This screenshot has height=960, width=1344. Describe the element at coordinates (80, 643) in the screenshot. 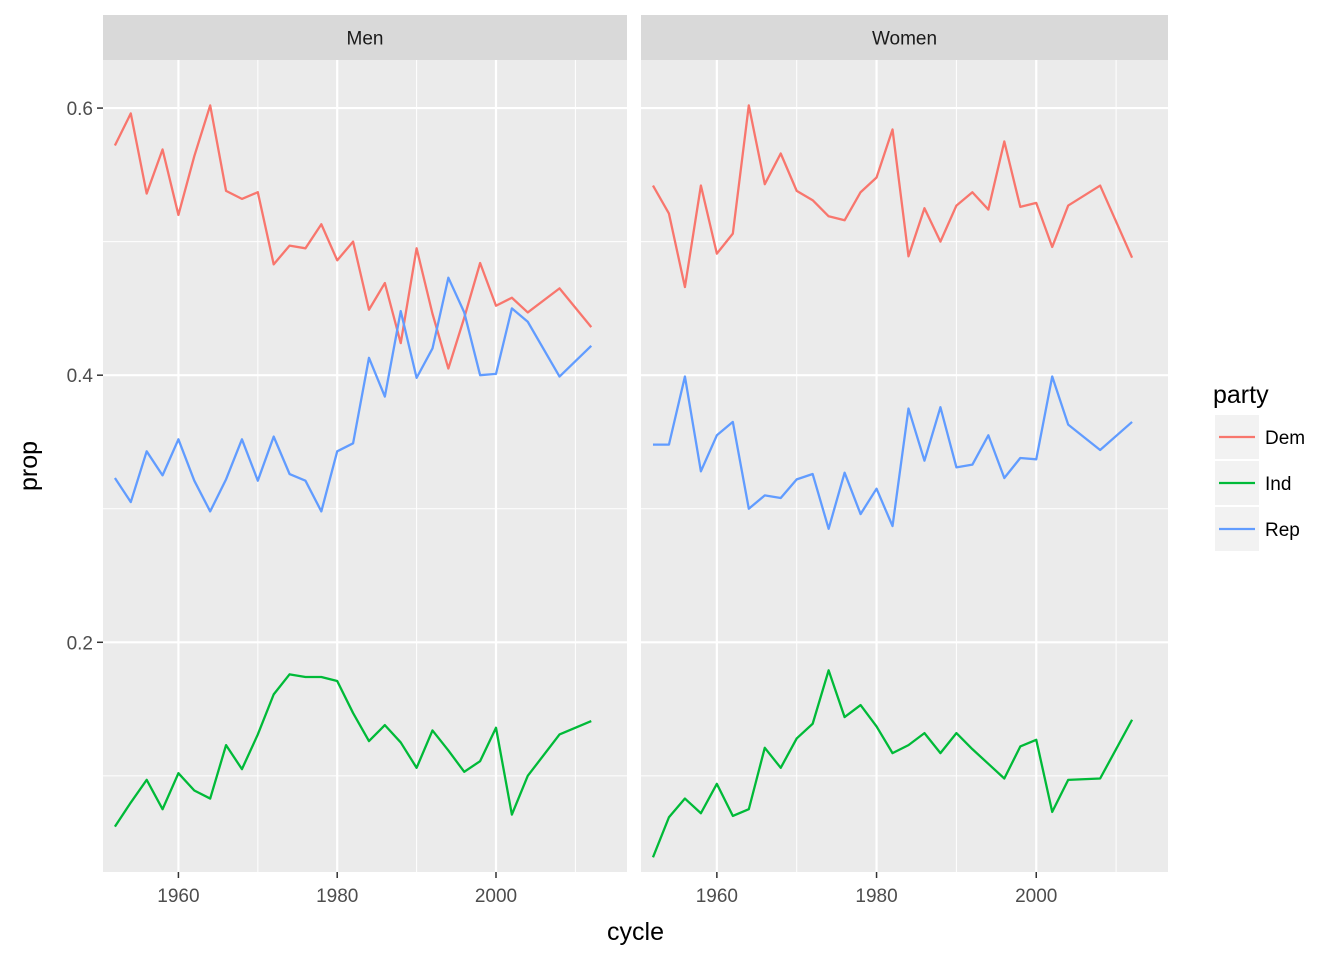

I see `y-tick-label: 0.2` at that location.